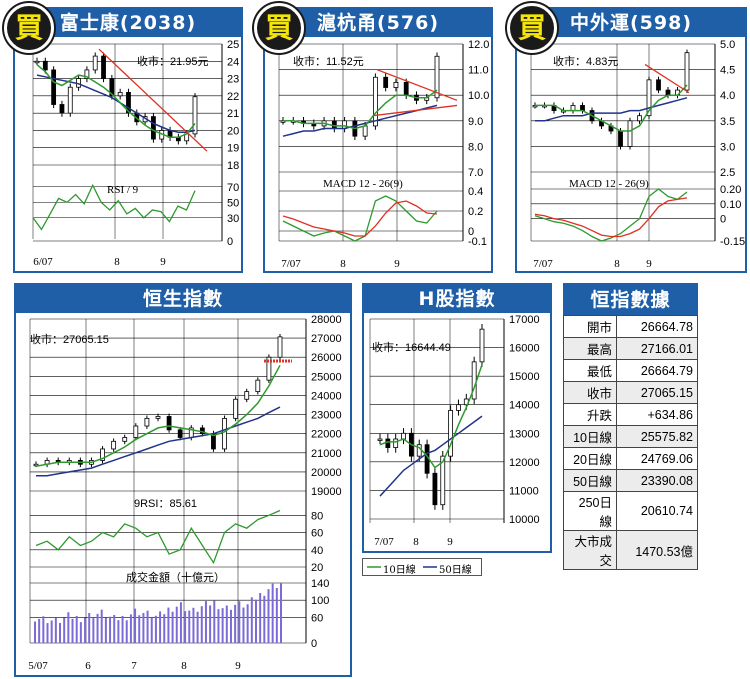  I want to click on x-tick-label: 6/07, so click(43, 262).